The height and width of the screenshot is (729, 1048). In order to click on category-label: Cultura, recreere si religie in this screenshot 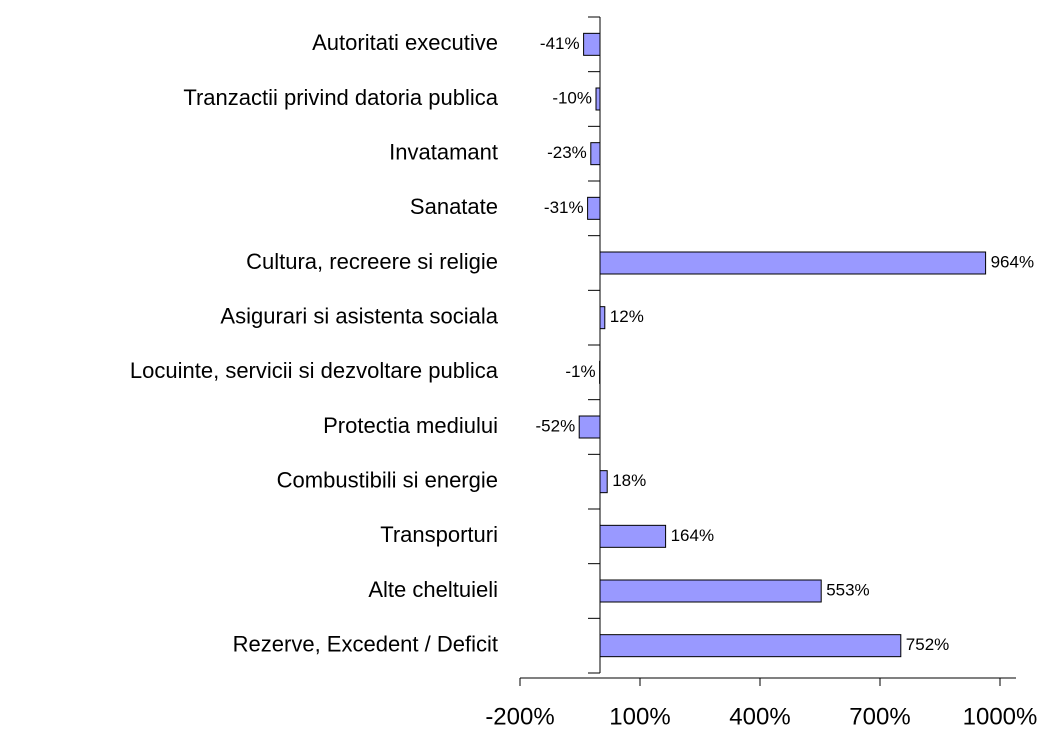, I will do `click(372, 261)`.